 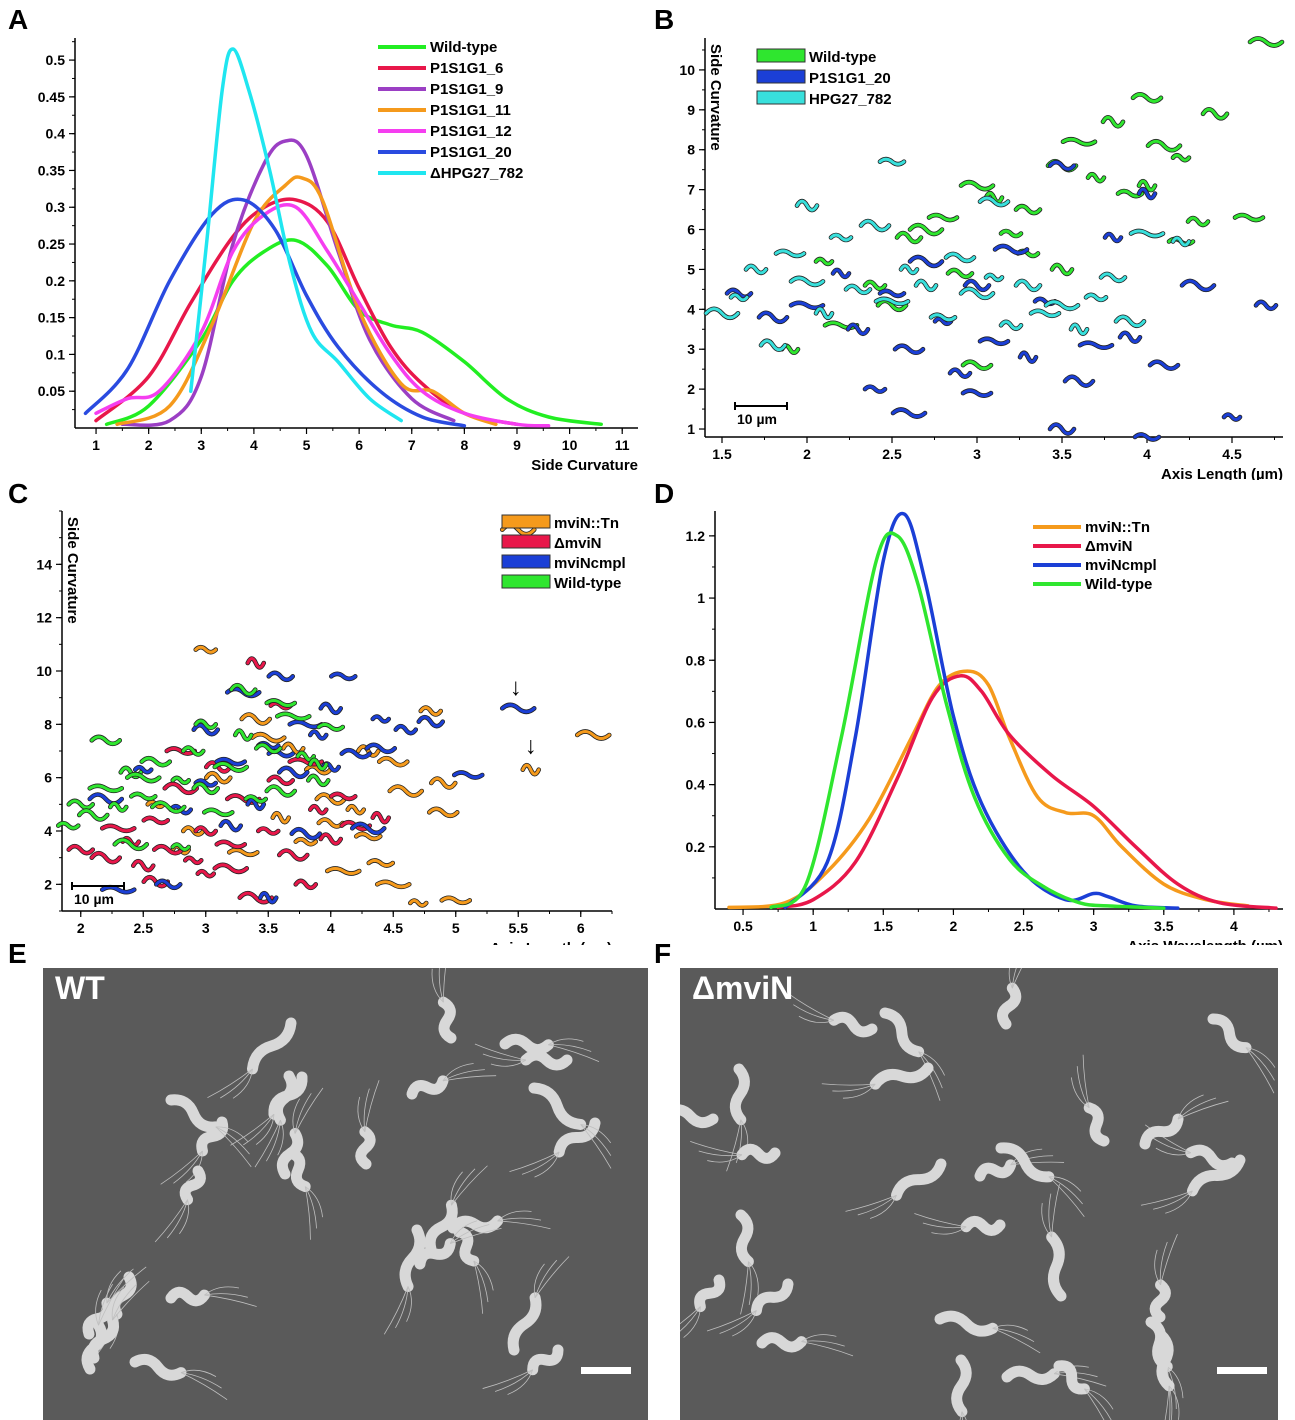 I want to click on x-tick-label: 2.5, so click(x=144, y=928).